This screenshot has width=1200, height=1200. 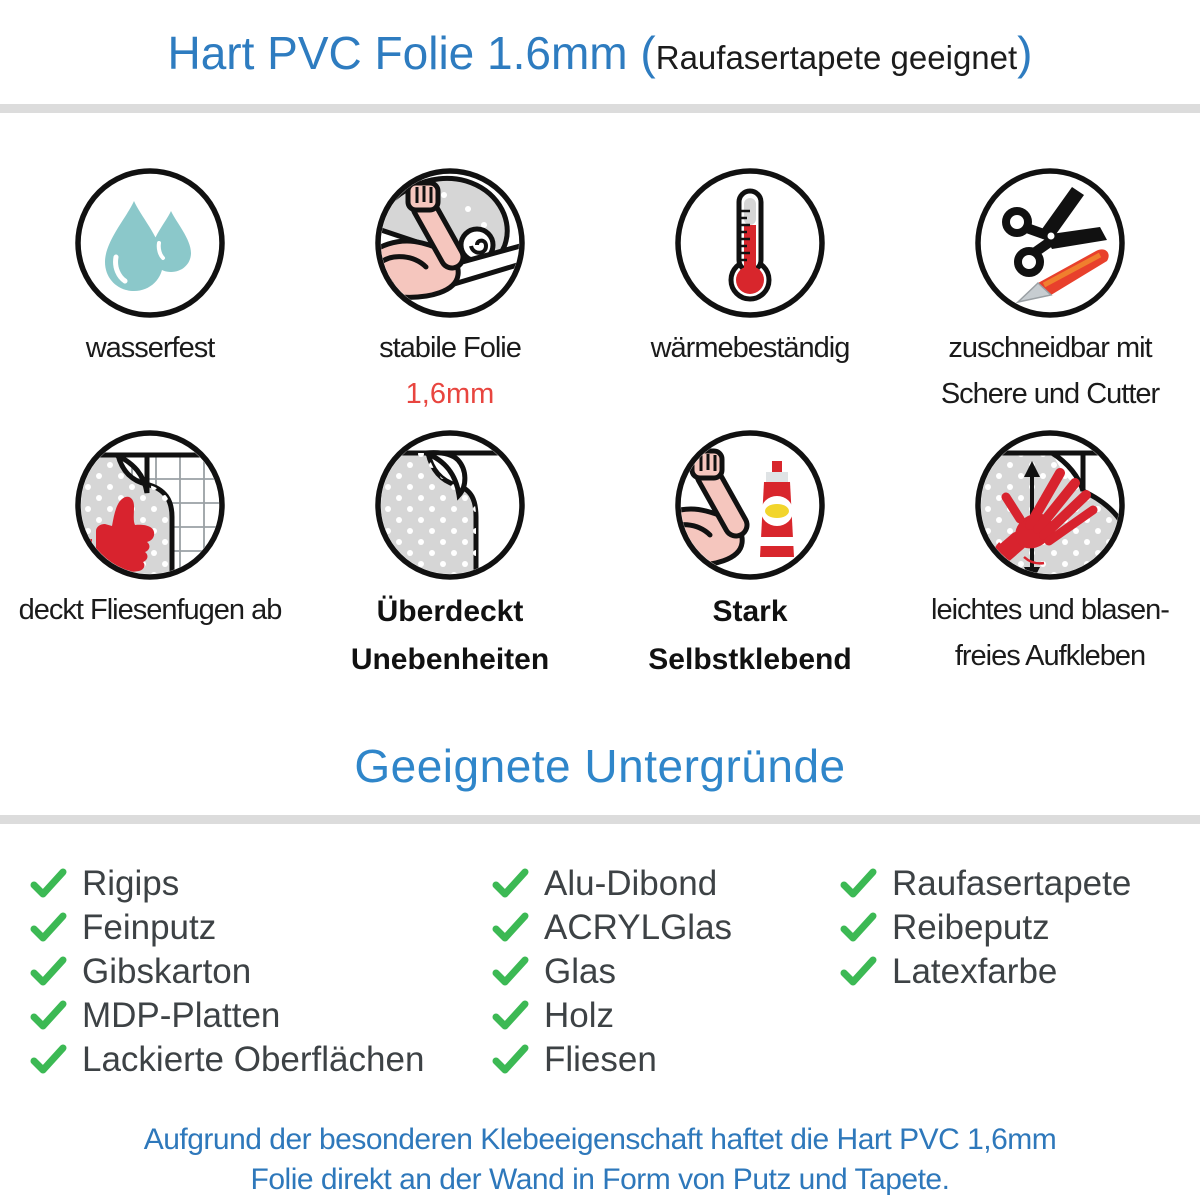 I want to click on feature-selbstklebend: Stark Selbstklebend, so click(x=750, y=558).